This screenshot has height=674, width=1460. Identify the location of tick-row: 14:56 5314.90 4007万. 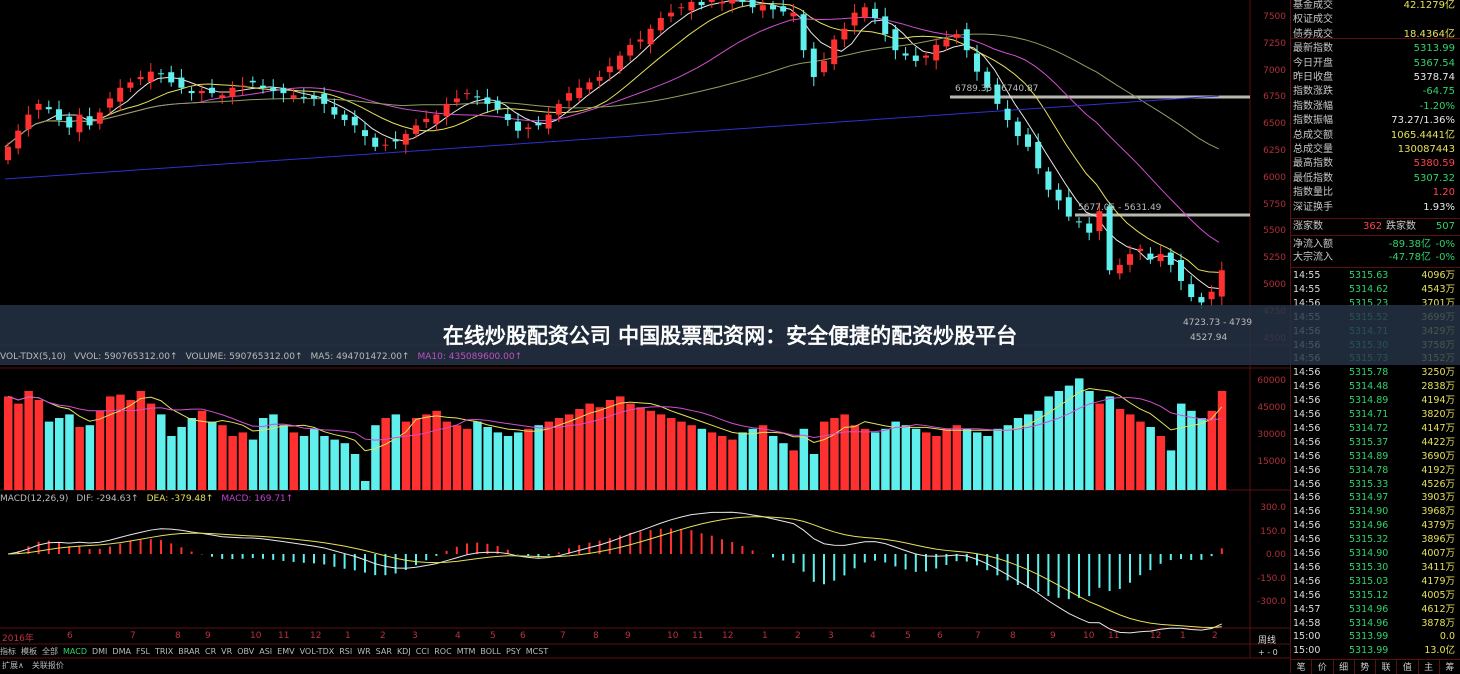
(1375, 553).